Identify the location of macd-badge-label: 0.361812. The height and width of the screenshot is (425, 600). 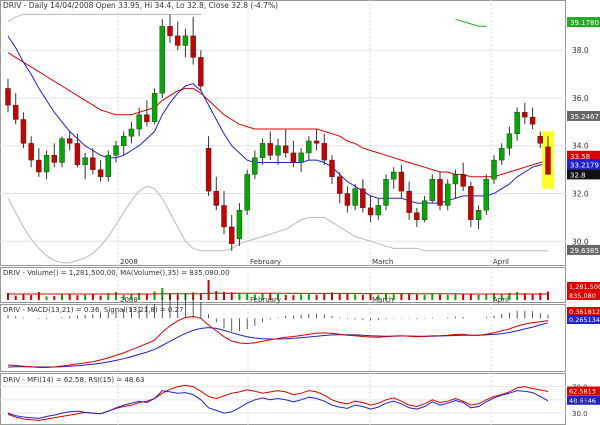
(584, 312).